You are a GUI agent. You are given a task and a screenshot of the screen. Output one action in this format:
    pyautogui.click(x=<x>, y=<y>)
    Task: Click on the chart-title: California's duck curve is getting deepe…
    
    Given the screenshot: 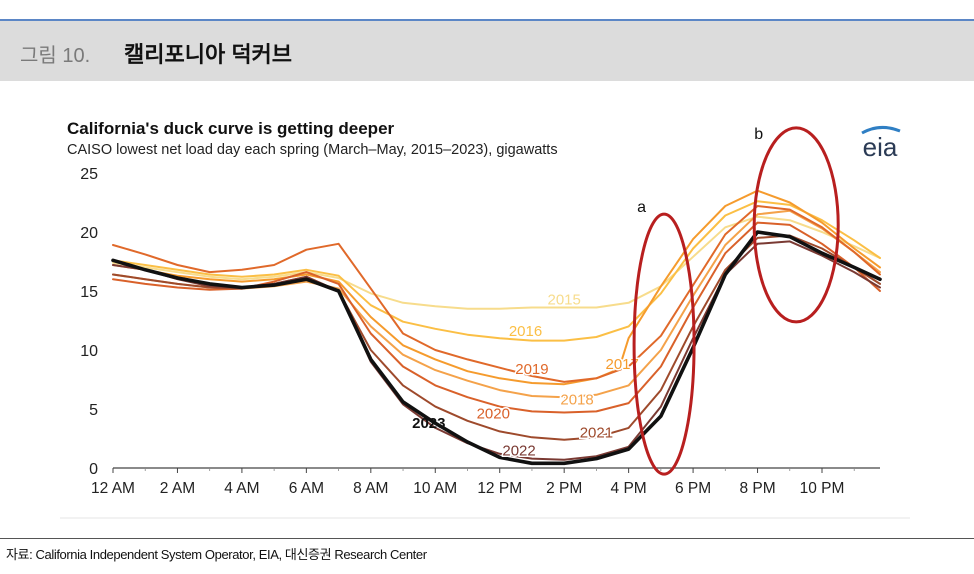 What is the action you would take?
    pyautogui.click(x=231, y=128)
    